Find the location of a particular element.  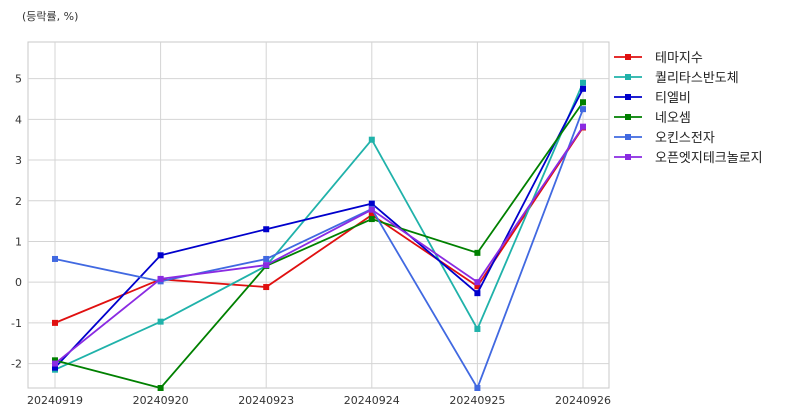

y-axis-ticks: -2 -1 0 1 2 3 4 5 is located at coordinates (16, 222).